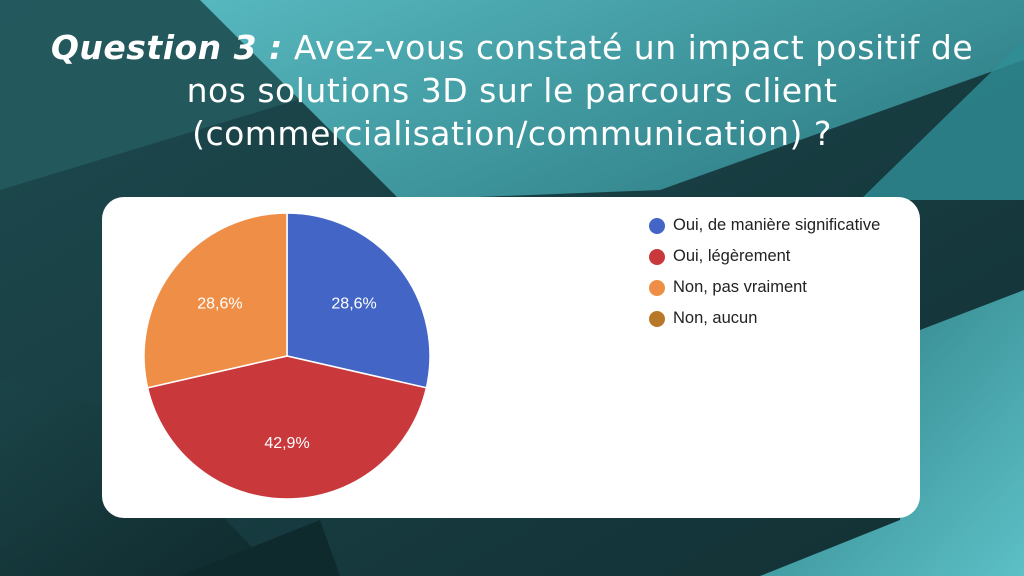 This screenshot has height=576, width=1024. What do you see at coordinates (166, 47) in the screenshot?
I see `question-number: Question 3 :` at bounding box center [166, 47].